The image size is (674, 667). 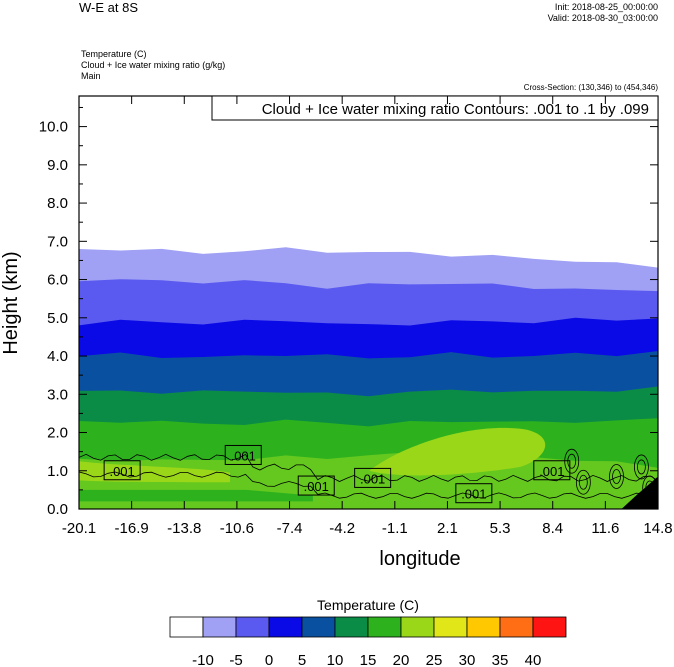 What do you see at coordinates (235, 659) in the screenshot?
I see `colorbar-label: -5` at bounding box center [235, 659].